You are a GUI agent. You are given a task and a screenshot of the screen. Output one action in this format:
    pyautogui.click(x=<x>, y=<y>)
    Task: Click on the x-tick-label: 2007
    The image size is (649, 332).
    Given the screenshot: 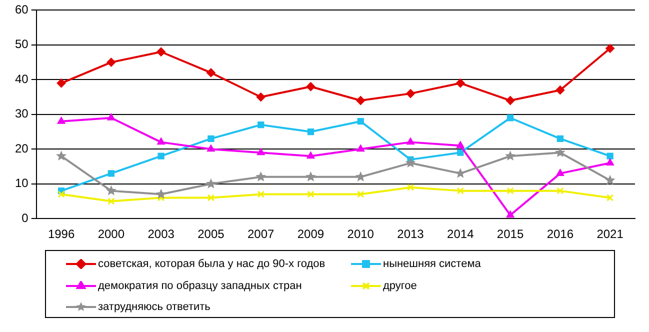 What is the action you would take?
    pyautogui.click(x=261, y=234)
    